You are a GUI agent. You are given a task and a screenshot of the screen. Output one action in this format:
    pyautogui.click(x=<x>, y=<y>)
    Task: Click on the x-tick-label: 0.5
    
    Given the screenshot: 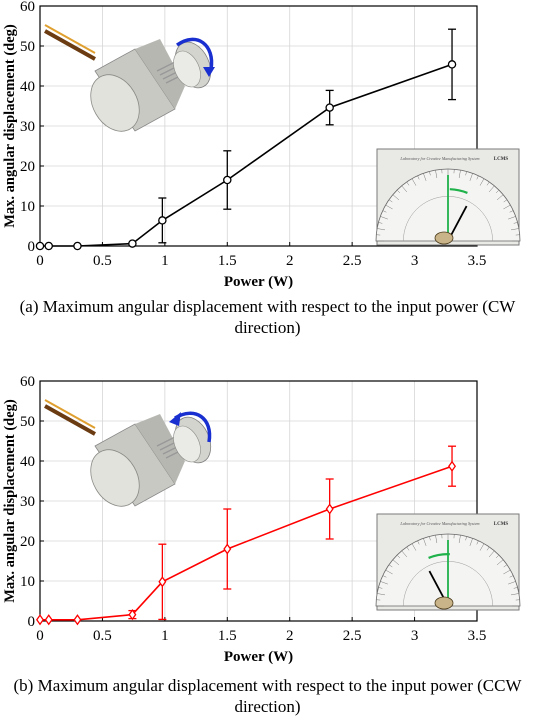 What is the action you would take?
    pyautogui.click(x=102, y=261)
    